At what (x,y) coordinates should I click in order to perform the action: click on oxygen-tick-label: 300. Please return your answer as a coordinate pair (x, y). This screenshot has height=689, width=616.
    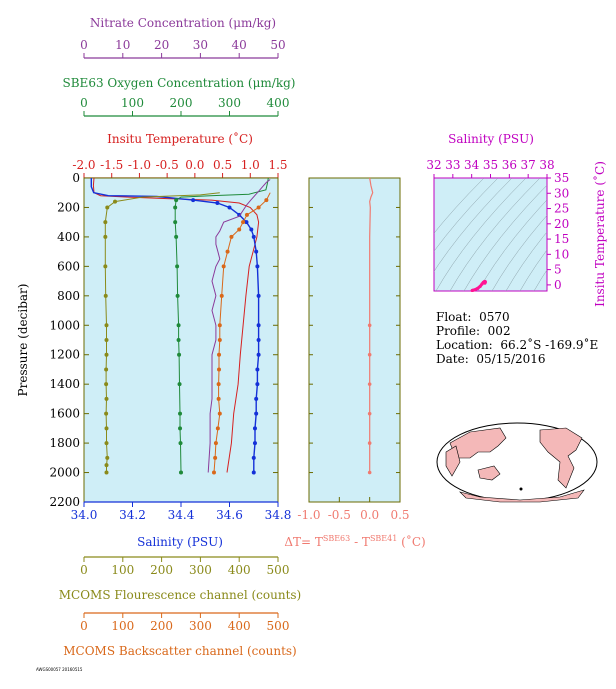
    Looking at the image, I should click on (229, 103).